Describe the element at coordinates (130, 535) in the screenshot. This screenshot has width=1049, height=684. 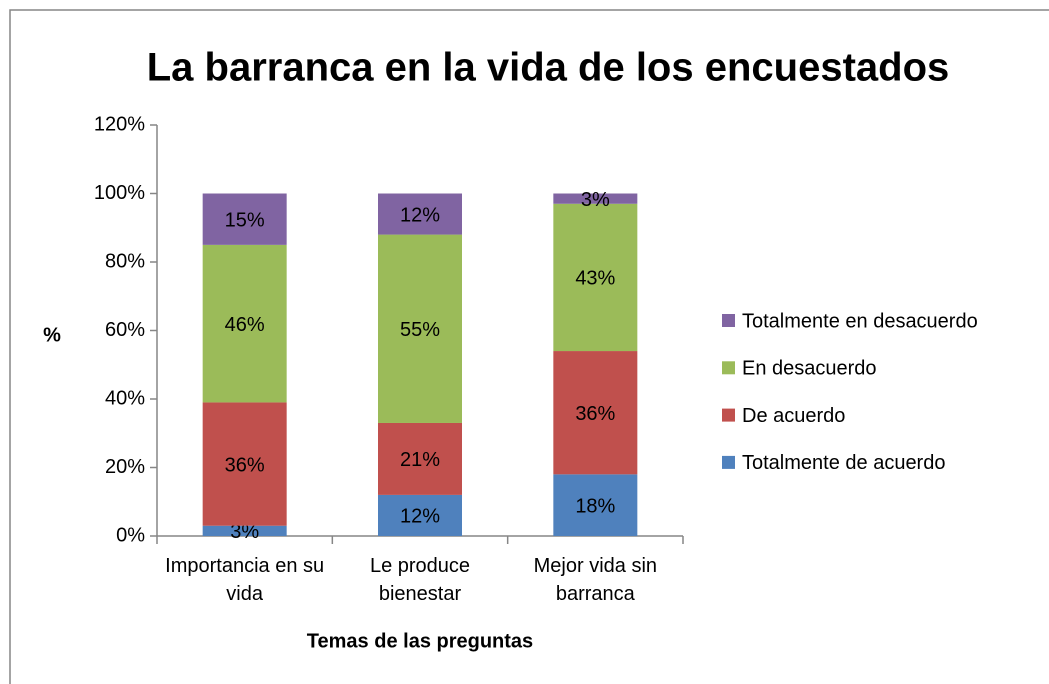
I see `y-tick-label: 0%` at that location.